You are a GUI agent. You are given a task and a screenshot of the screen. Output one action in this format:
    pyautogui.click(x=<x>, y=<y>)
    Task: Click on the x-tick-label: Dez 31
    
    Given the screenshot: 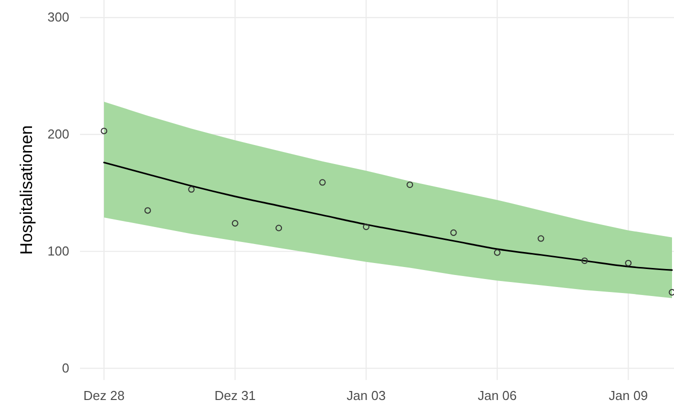 What is the action you would take?
    pyautogui.click(x=235, y=395)
    